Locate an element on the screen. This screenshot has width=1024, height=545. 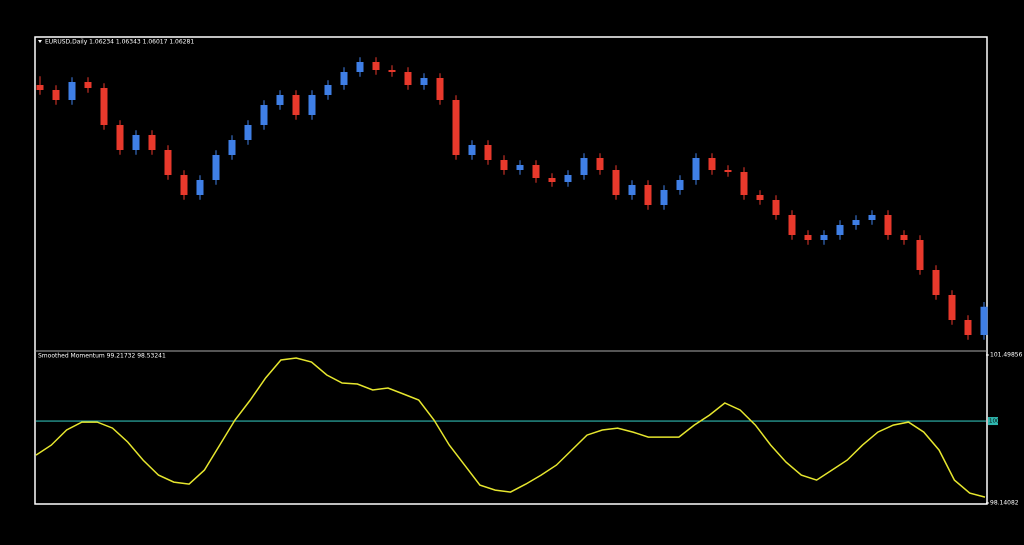
y-tick-label: 101.49856 is located at coordinates (1006, 355).